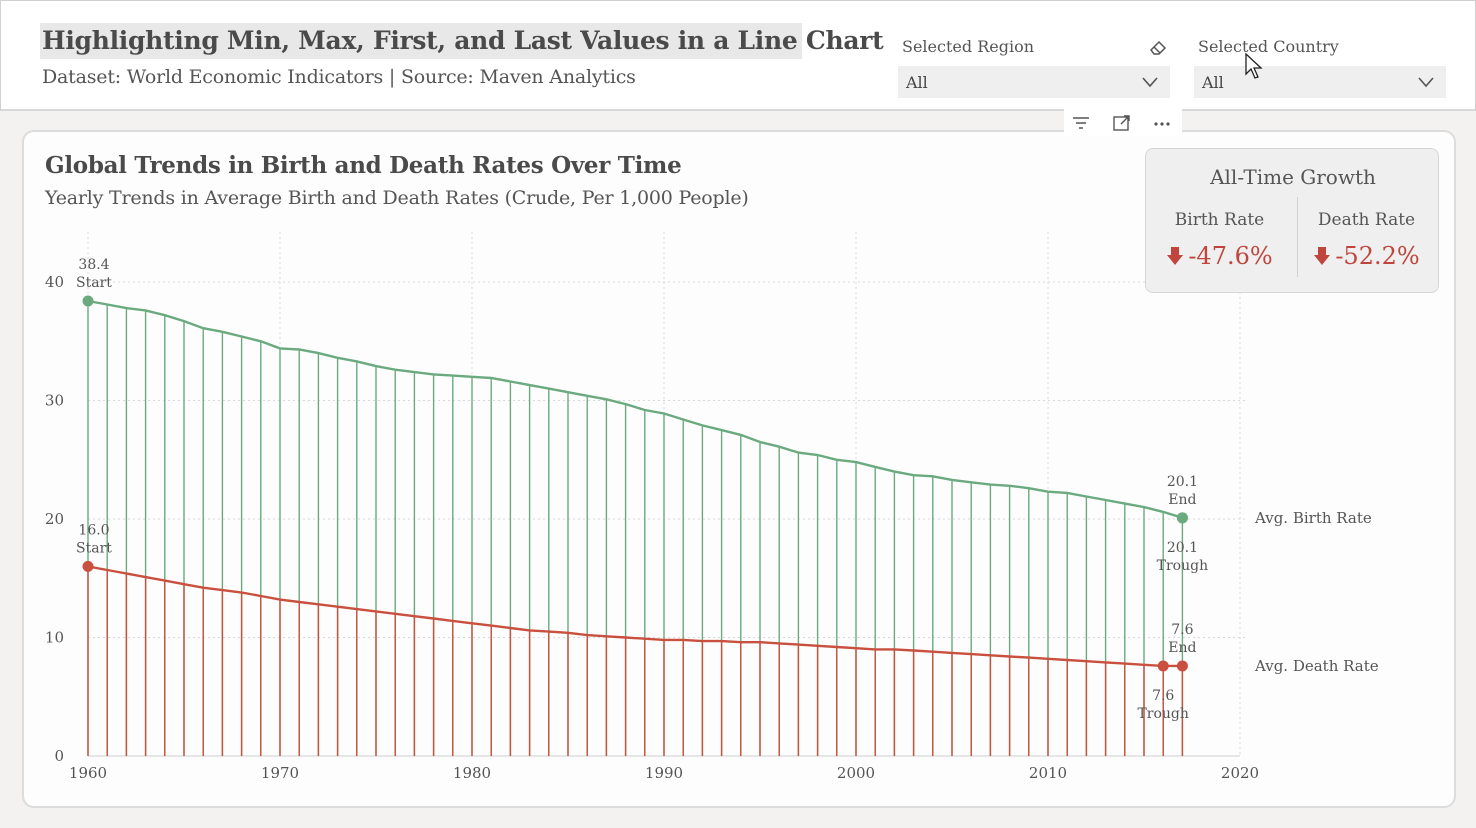 The height and width of the screenshot is (828, 1476). I want to click on y-tick-label: 30, so click(54, 401).